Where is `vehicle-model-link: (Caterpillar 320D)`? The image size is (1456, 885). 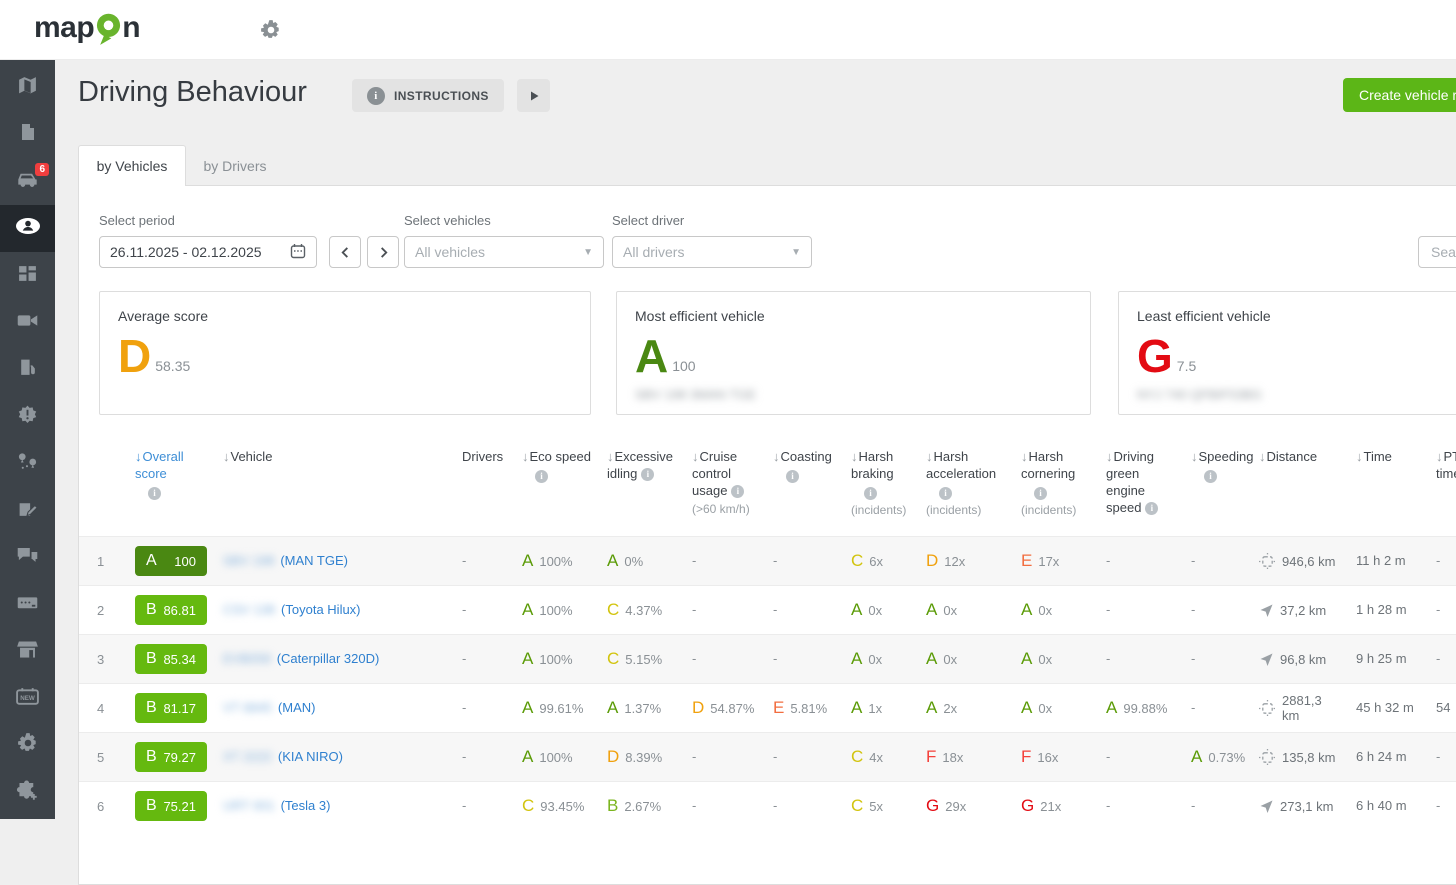 vehicle-model-link: (Caterpillar 320D) is located at coordinates (328, 658).